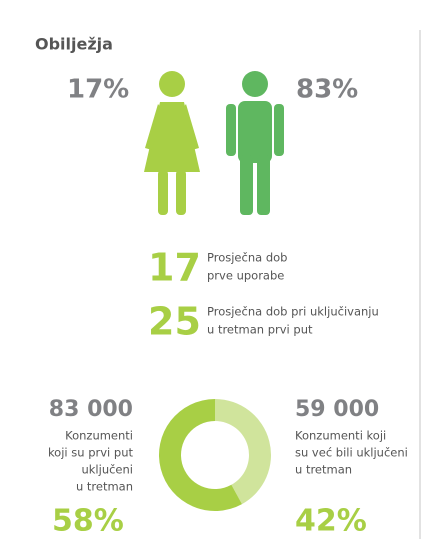  What do you see at coordinates (91, 409) in the screenshot?
I see `consumer-count: 83 000` at bounding box center [91, 409].